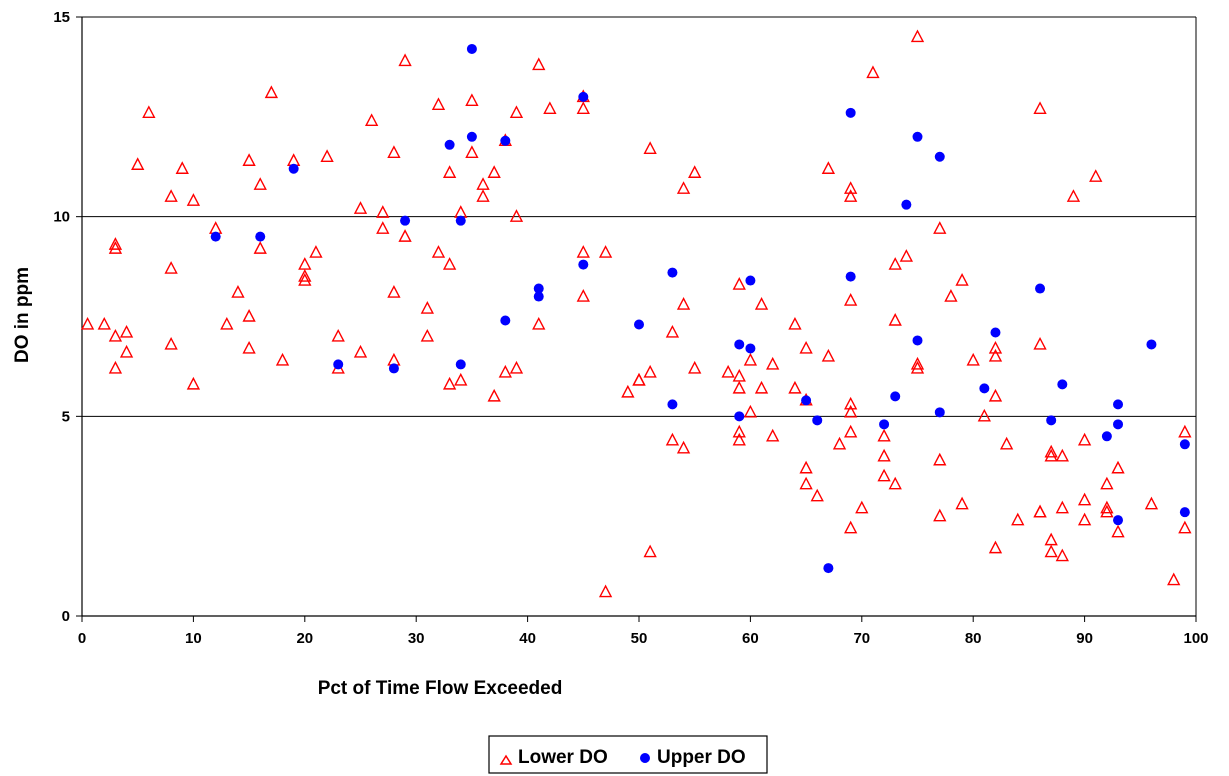 The height and width of the screenshot is (776, 1229). What do you see at coordinates (861, 638) in the screenshot?
I see `x-tick-label: 70` at bounding box center [861, 638].